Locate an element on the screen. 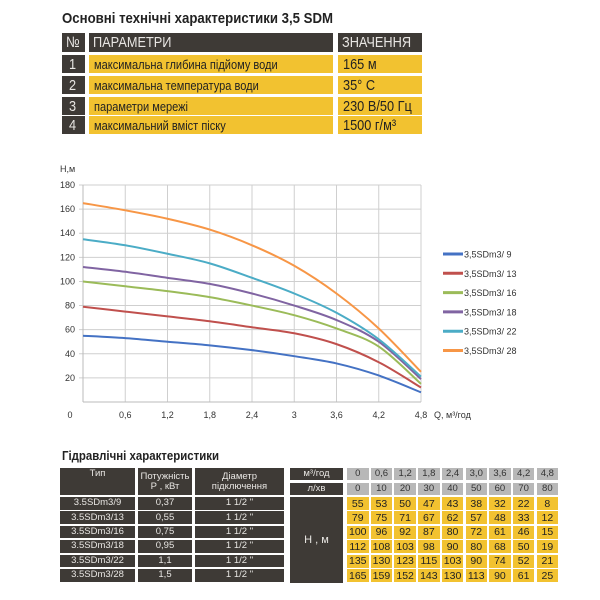 This screenshot has height=600, width=600. row-type: 3.5SDm3/16 is located at coordinates (97, 532).